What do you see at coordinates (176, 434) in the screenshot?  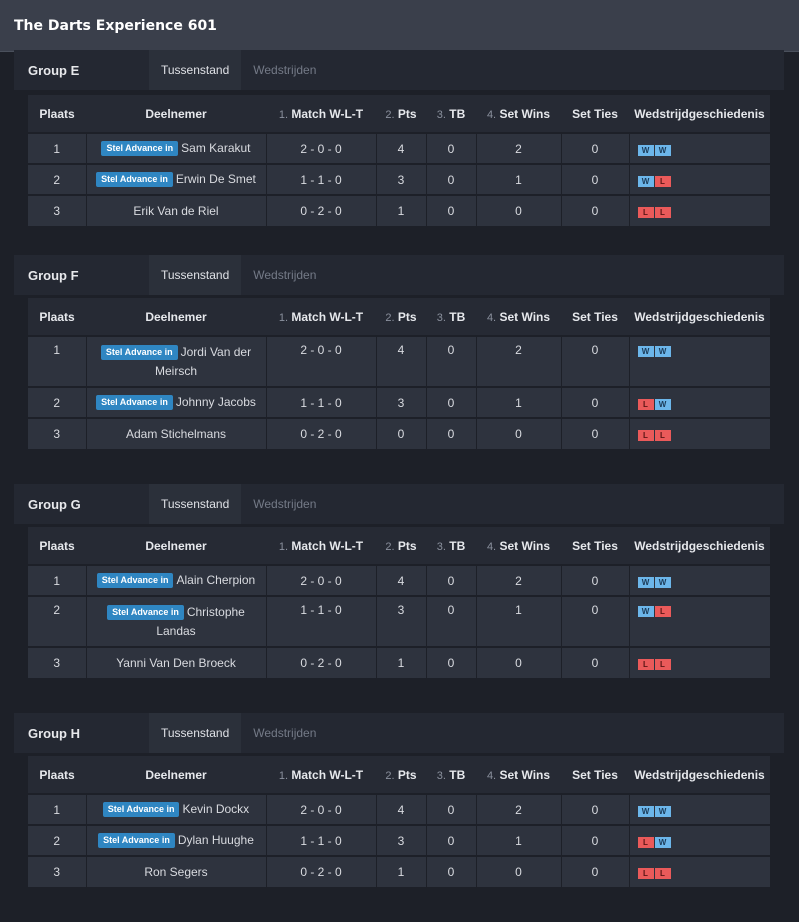 I see `participant-name: Adam Stichelmans` at bounding box center [176, 434].